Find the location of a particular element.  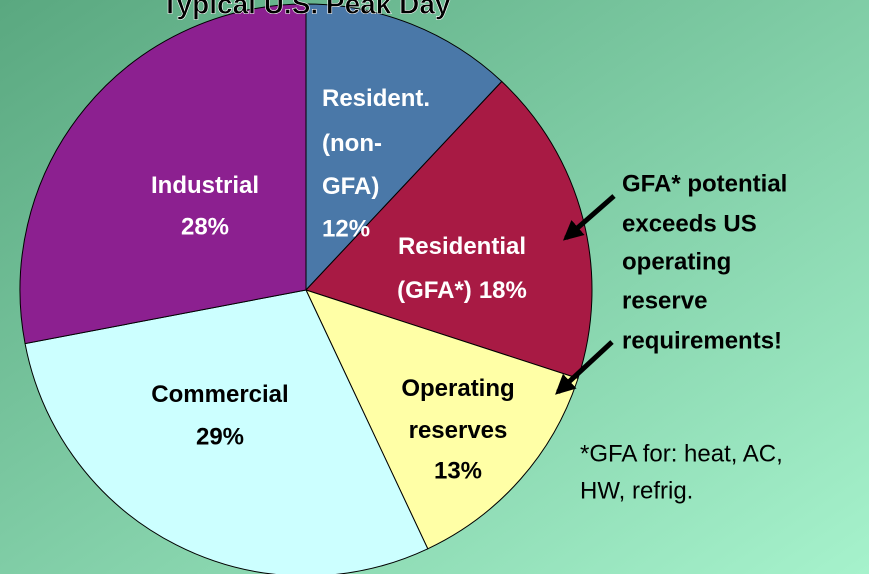

slice-label: (GFA*) 18% is located at coordinates (462, 290).